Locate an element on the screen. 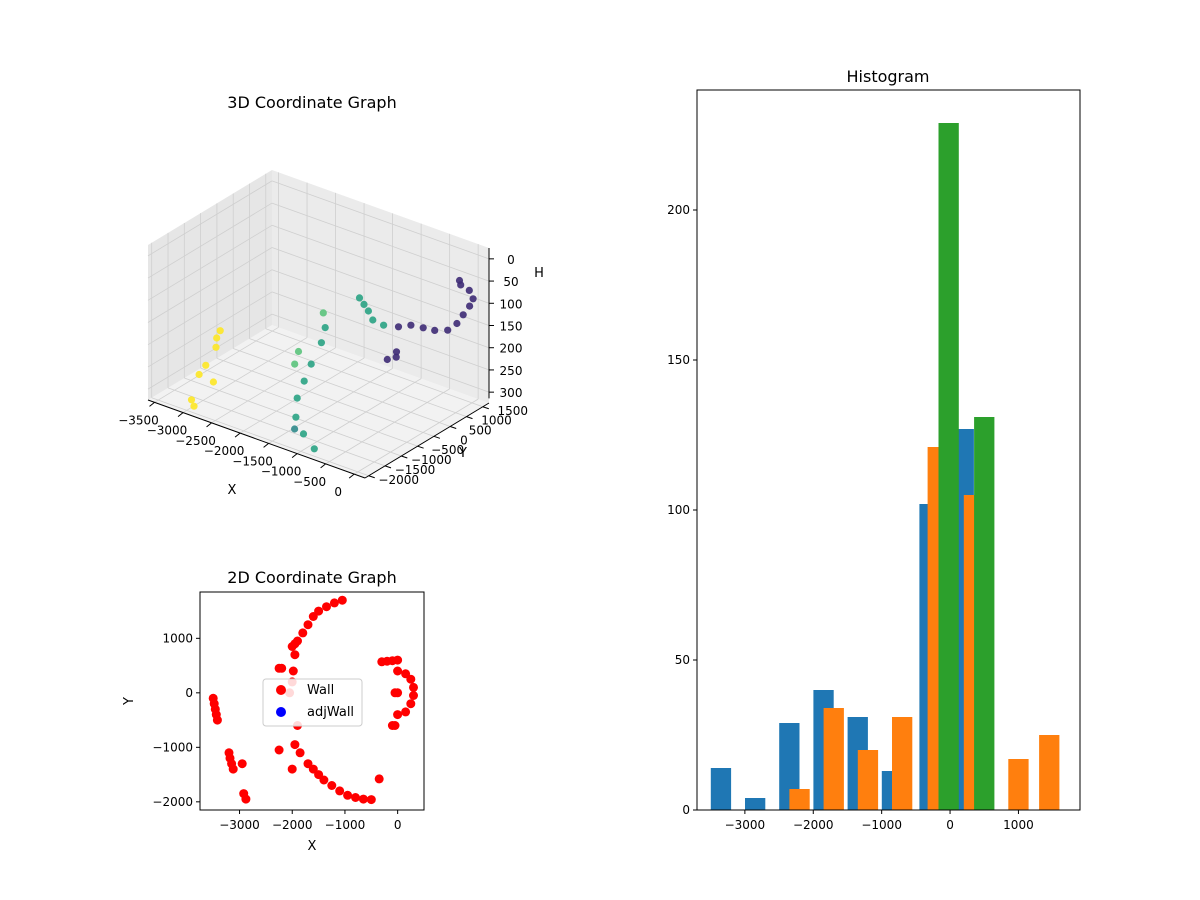  x-tick-label: −500 is located at coordinates (309, 482).